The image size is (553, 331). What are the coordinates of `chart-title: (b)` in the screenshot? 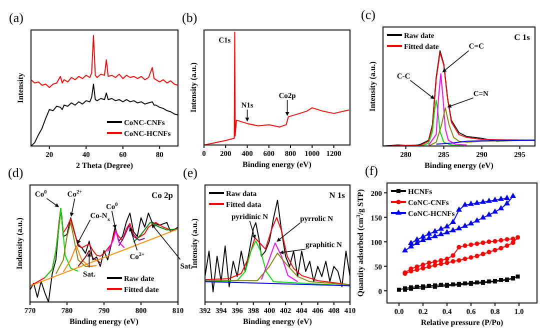 It's located at (190, 17).